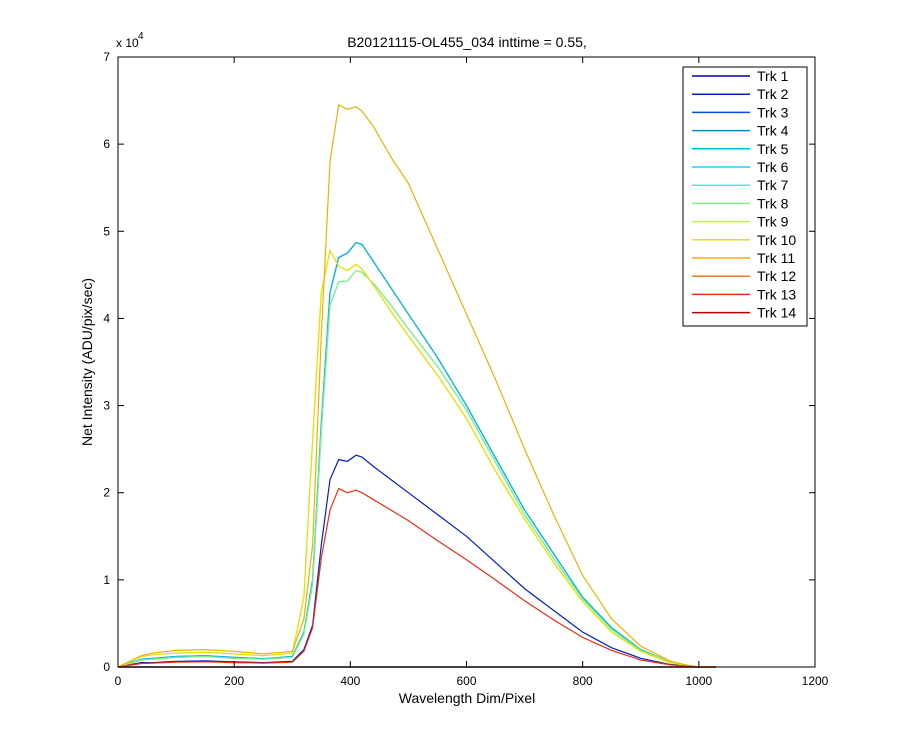 This screenshot has height=755, width=900. What do you see at coordinates (106, 406) in the screenshot?
I see `y-tick-label: 3` at bounding box center [106, 406].